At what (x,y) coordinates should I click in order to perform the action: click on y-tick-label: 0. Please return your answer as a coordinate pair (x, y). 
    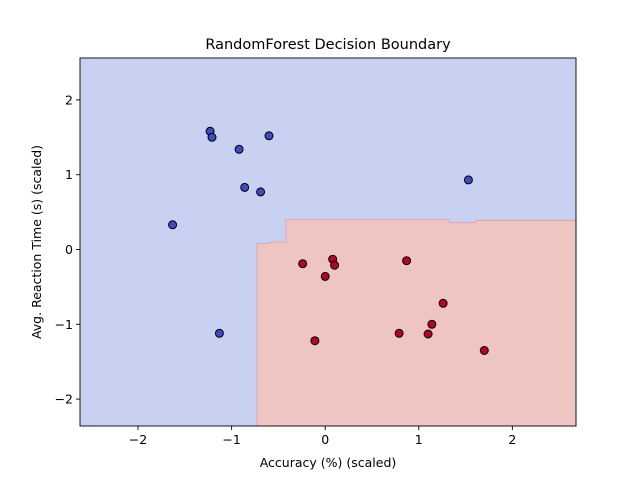
    Looking at the image, I should click on (69, 249).